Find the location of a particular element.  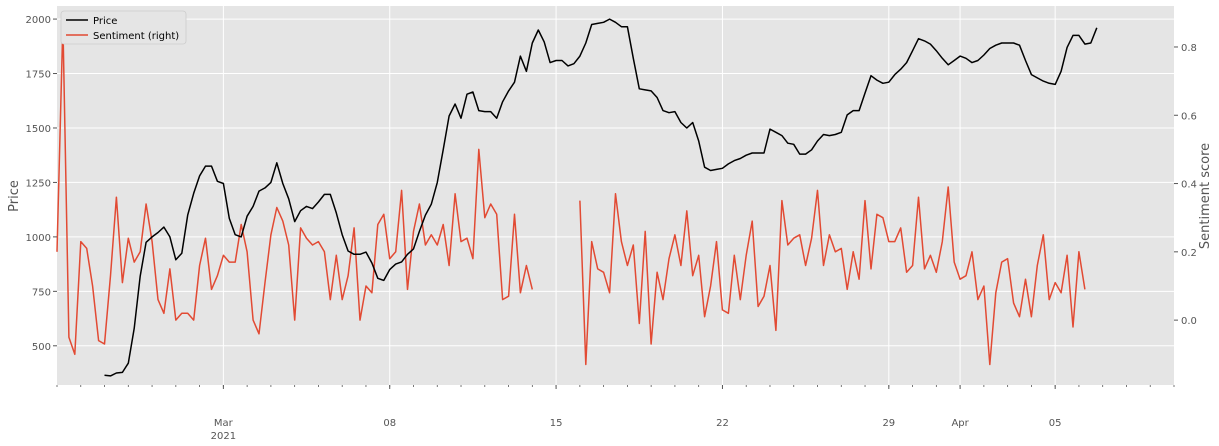

legend: Price Sentiment (right) is located at coordinates (123, 27).